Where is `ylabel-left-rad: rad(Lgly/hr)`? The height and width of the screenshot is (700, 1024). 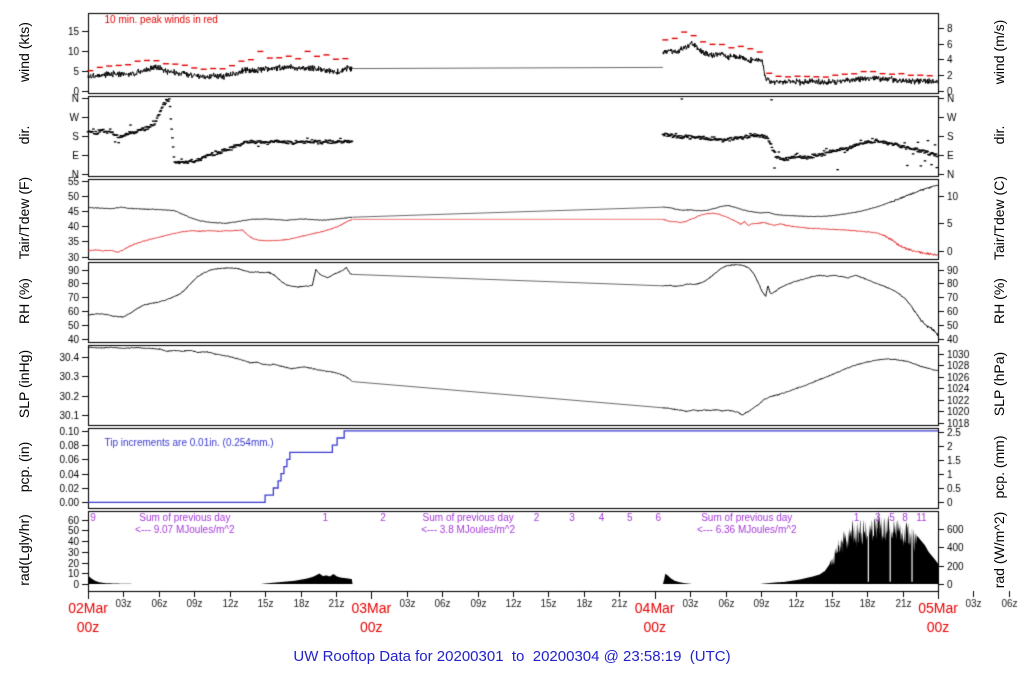
ylabel-left-rad: rad(Lgly/hr) is located at coordinates (24, 550).